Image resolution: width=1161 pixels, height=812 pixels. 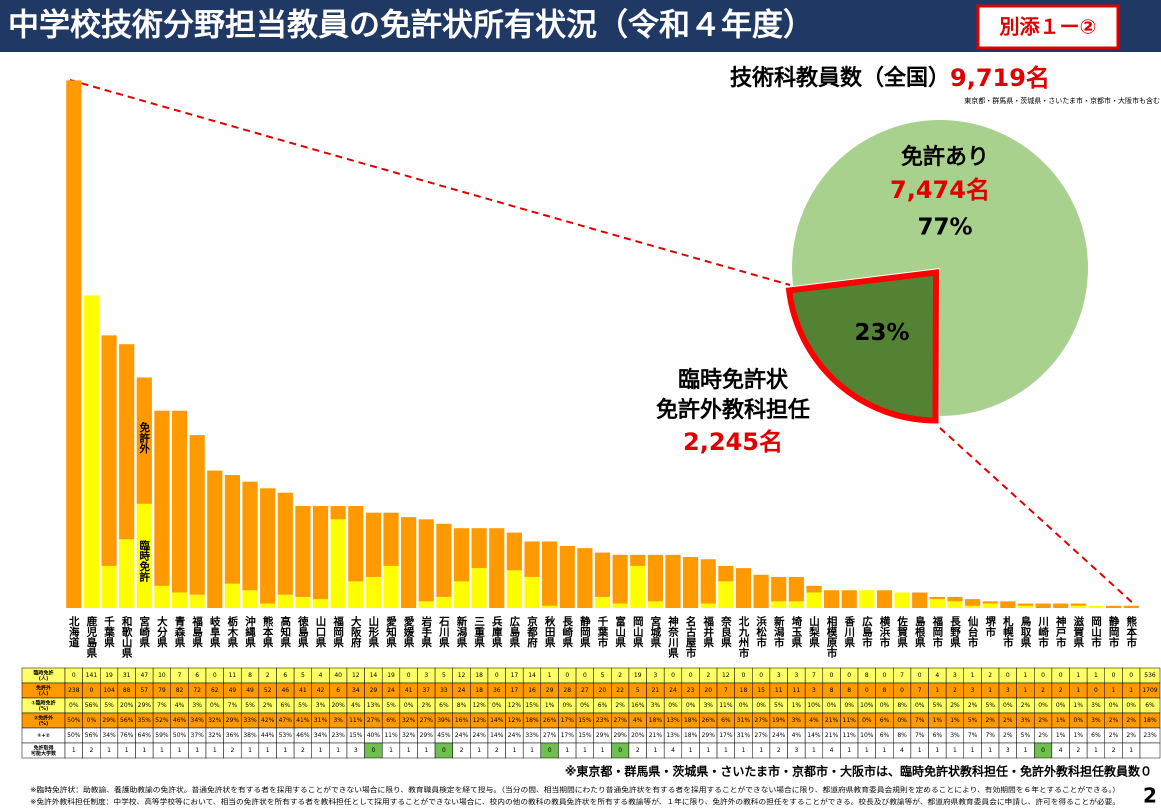 I want to click on x-tick-label: 大阪府, so click(x=356, y=631).